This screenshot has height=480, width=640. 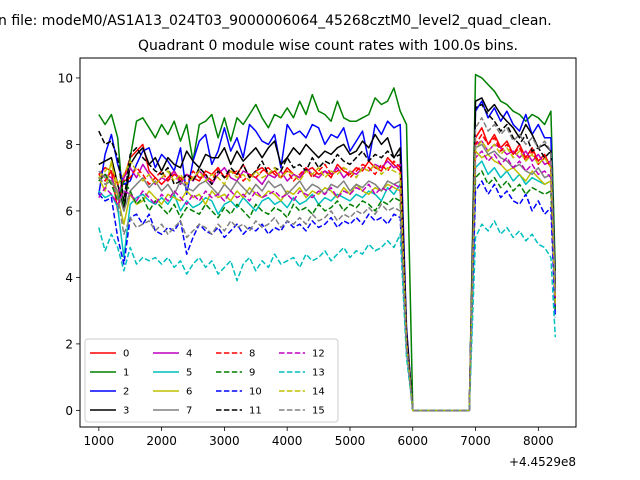 What do you see at coordinates (189, 411) in the screenshot?
I see `legend-label-7: 7` at bounding box center [189, 411].